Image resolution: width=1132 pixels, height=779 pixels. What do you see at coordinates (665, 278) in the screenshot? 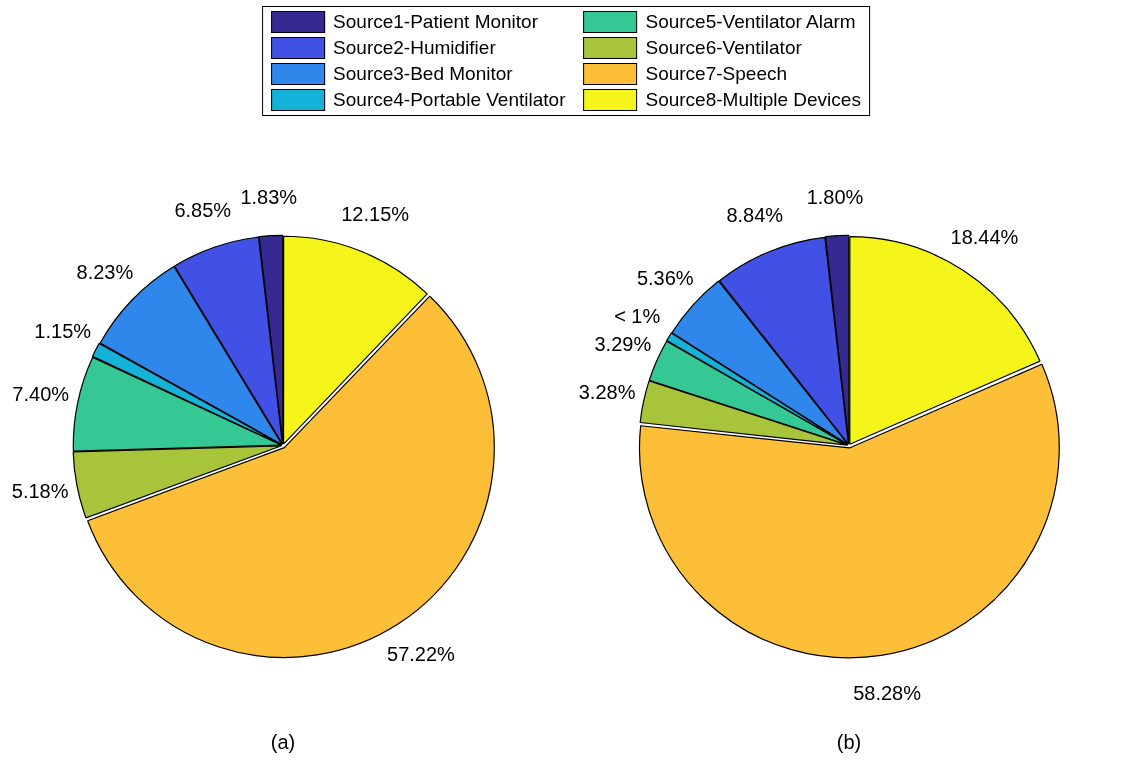
I see `data-label: 5.36%` at bounding box center [665, 278].